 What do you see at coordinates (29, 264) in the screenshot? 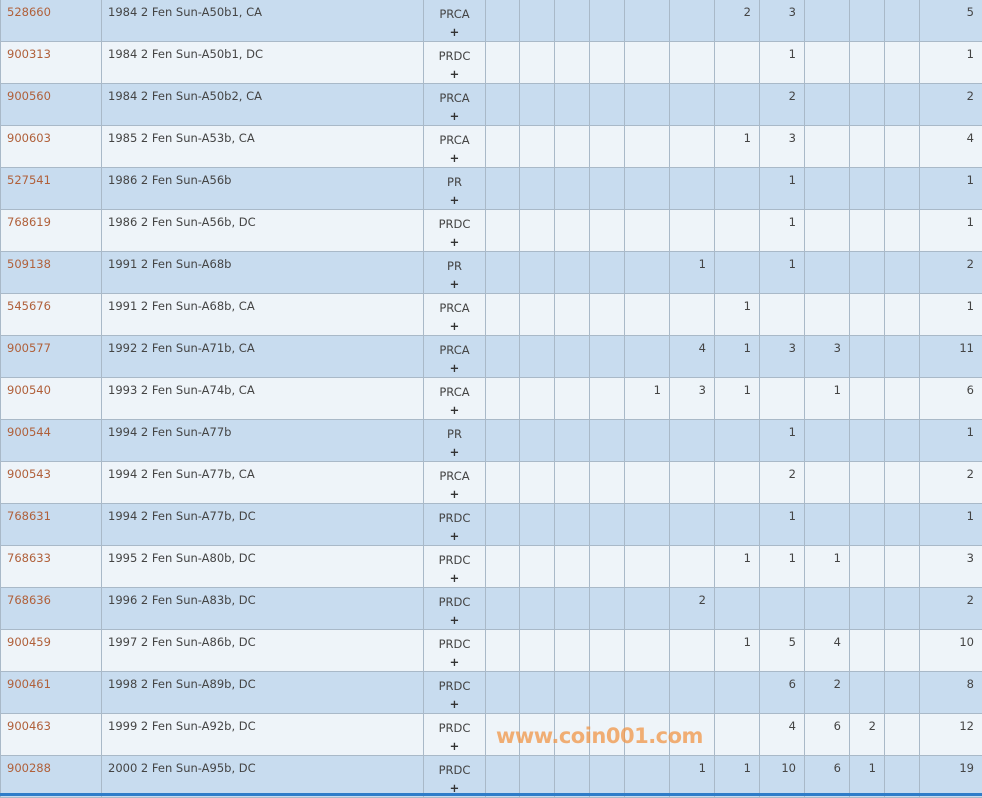
I see `cert-id-link: 509138` at bounding box center [29, 264].